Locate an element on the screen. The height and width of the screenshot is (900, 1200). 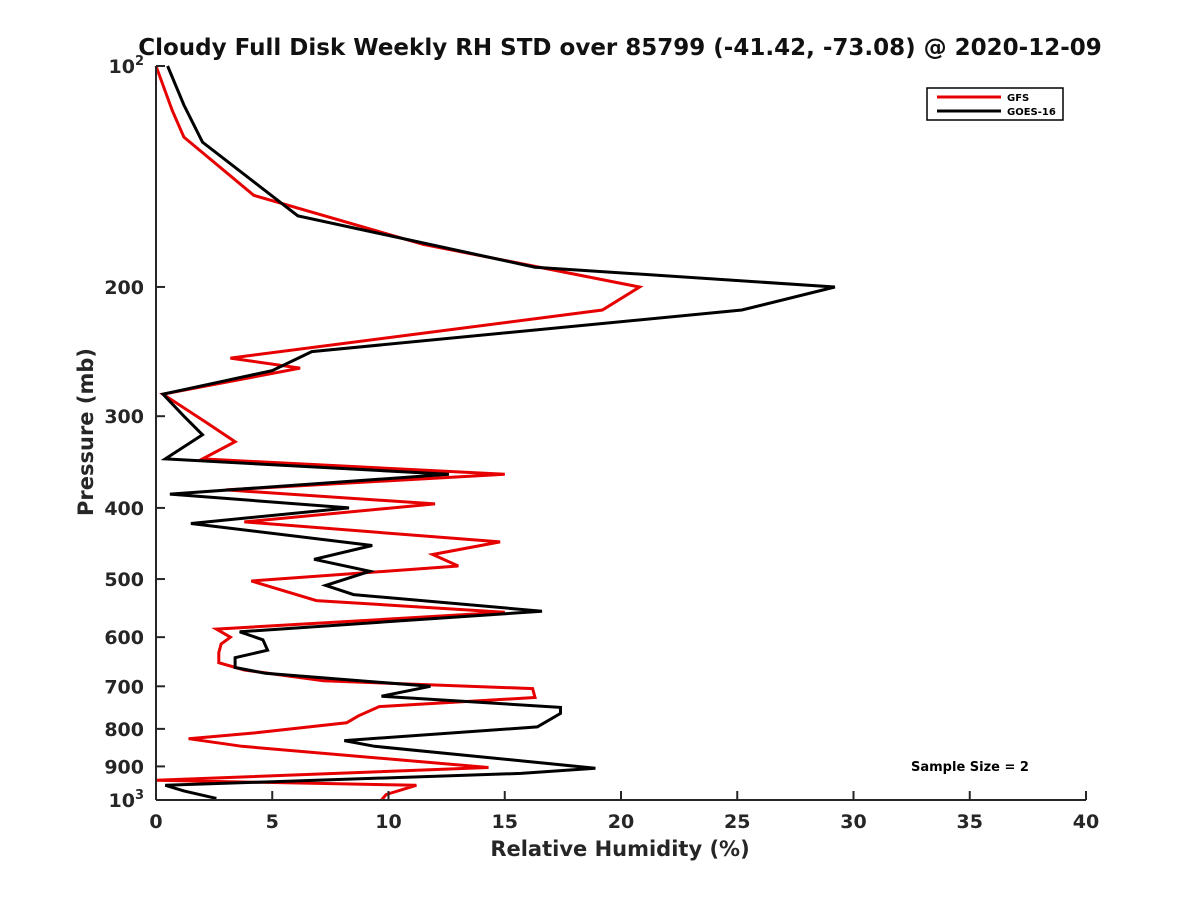
x-tick-label: 30 is located at coordinates (853, 822).